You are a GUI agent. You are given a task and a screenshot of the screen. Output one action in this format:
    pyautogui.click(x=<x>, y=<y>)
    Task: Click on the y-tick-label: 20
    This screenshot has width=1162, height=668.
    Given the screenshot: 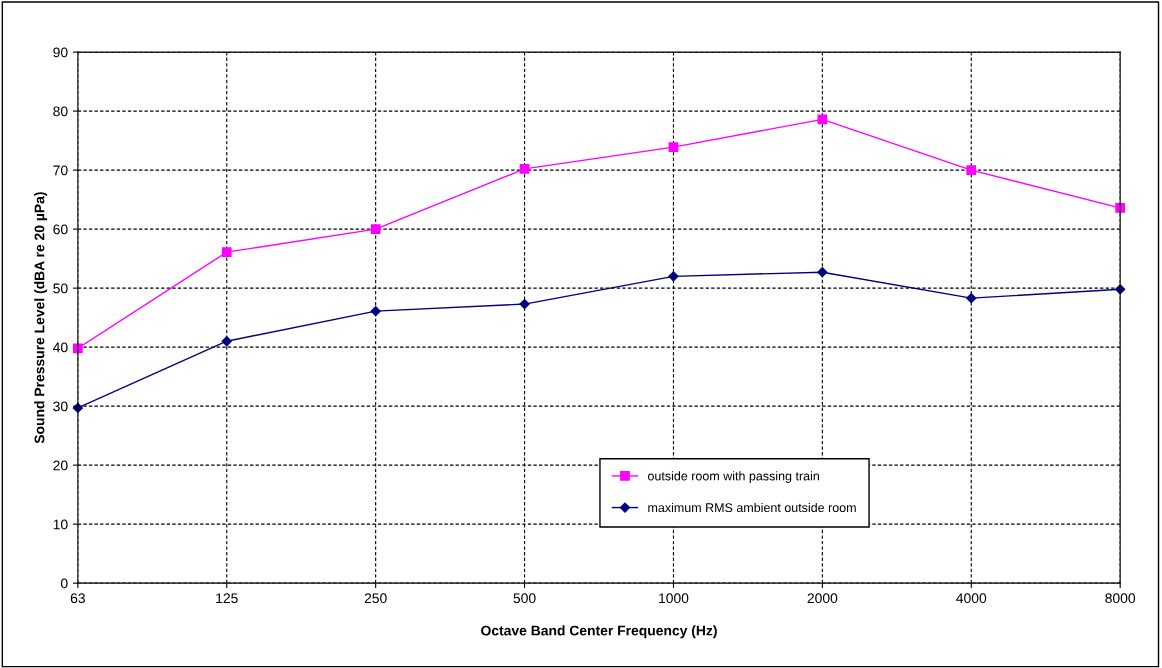 What is the action you would take?
    pyautogui.click(x=60, y=465)
    